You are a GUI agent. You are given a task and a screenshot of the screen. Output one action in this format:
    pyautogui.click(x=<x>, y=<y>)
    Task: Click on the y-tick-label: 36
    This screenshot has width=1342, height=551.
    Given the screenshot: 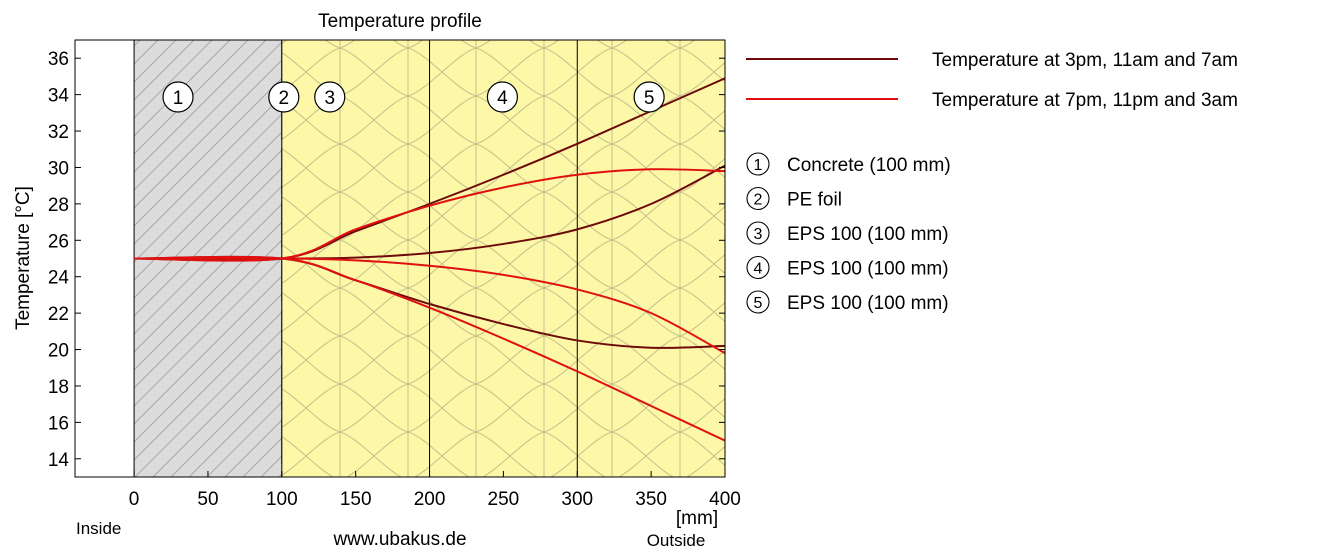 What is the action you would take?
    pyautogui.click(x=58, y=59)
    